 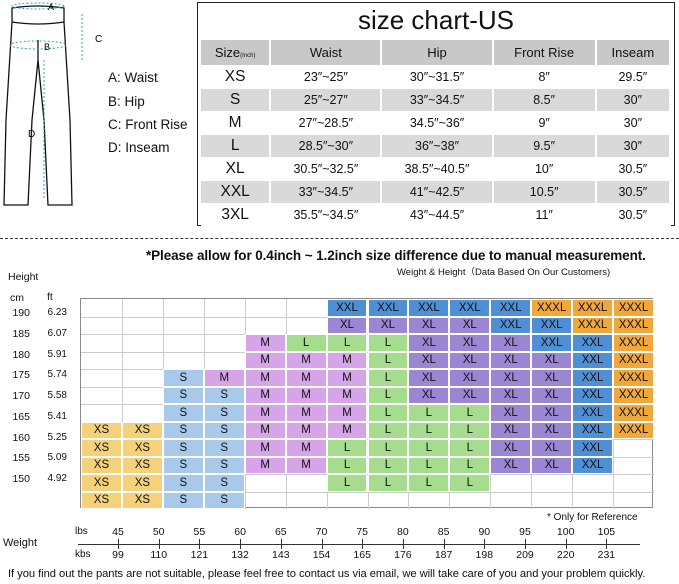 What do you see at coordinates (633, 52) in the screenshot?
I see `header-inseam: Inseam` at bounding box center [633, 52].